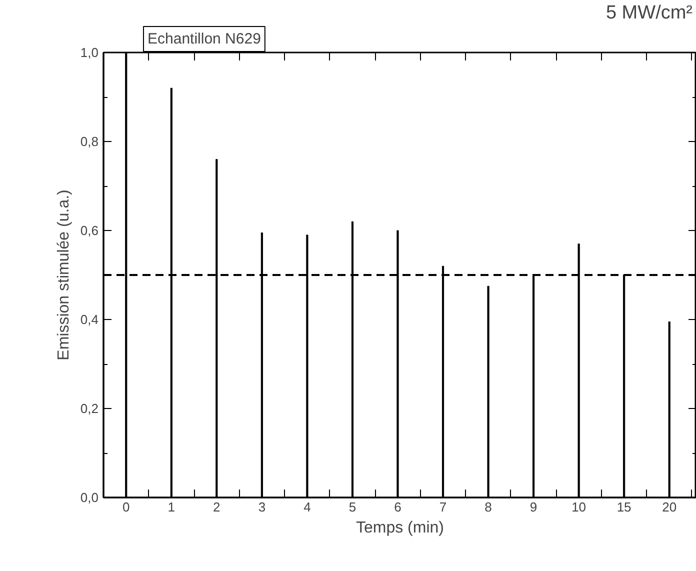  I want to click on x-tick-label: 4, so click(307, 507).